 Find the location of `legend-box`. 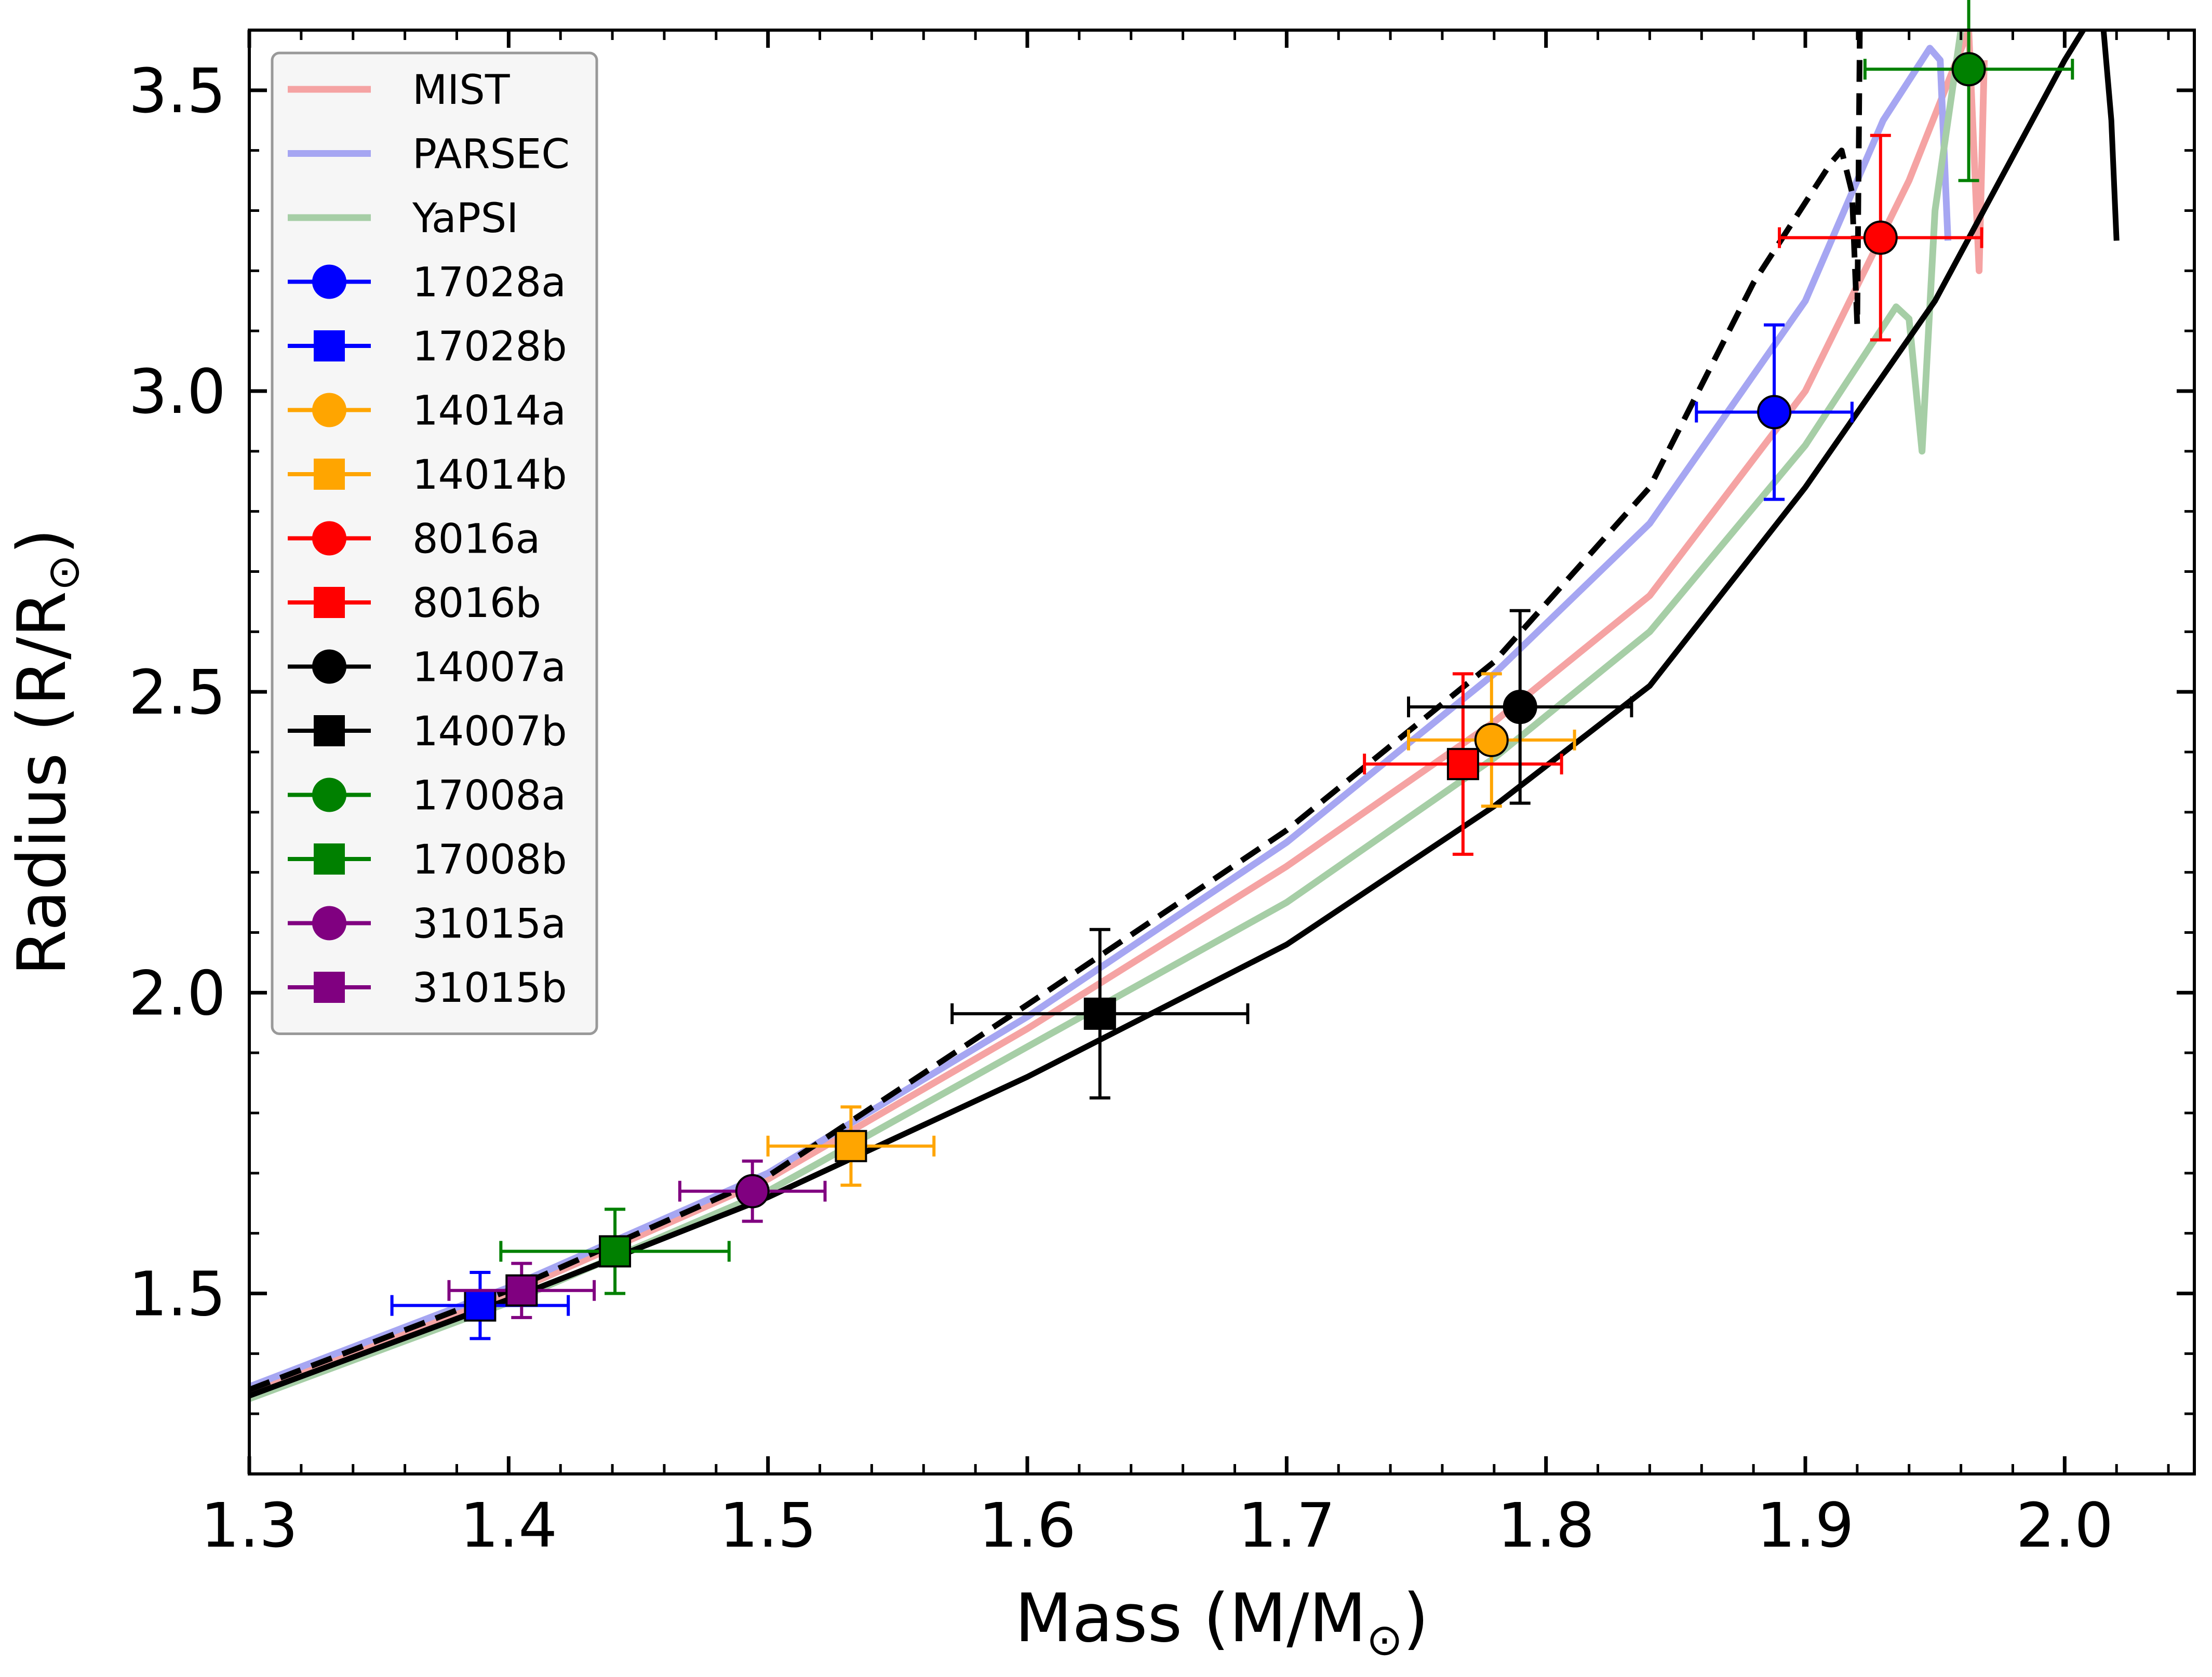

legend-box is located at coordinates (434, 543).